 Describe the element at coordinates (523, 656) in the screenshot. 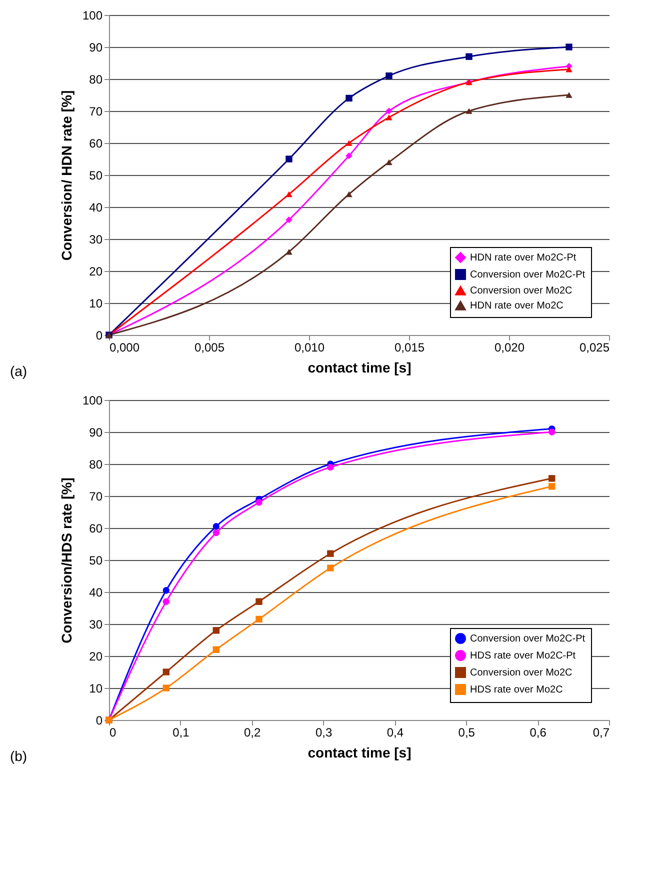

I see `legend-label: HDS rate over Mo2C-Pt` at that location.